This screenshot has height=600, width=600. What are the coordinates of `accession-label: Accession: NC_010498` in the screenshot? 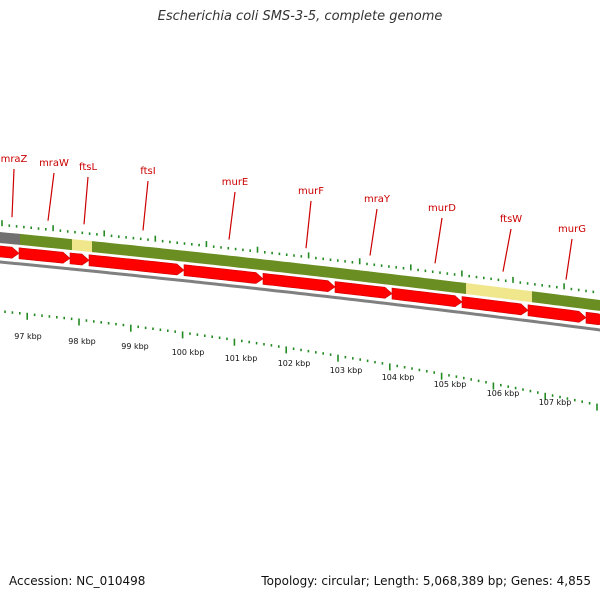 It's located at (77, 581).